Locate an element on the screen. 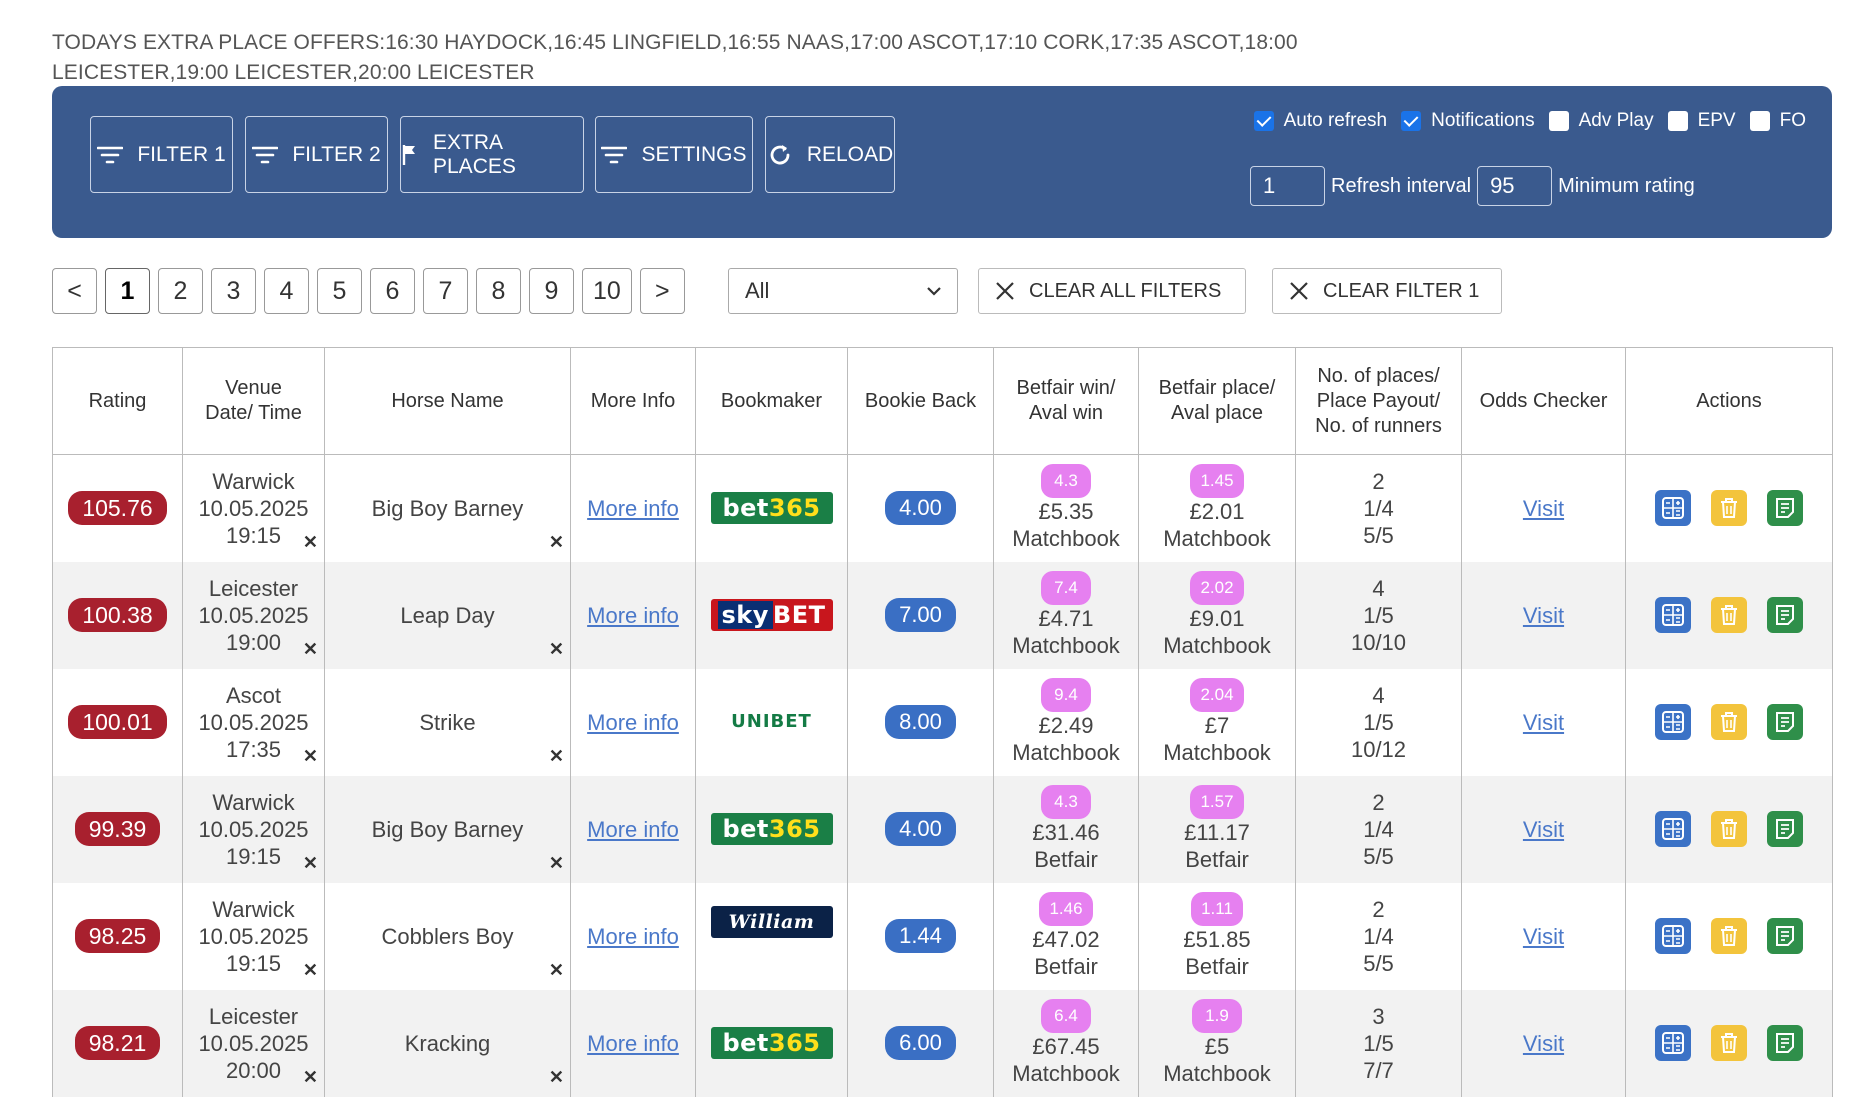  page-7-button: 7 is located at coordinates (445, 291).